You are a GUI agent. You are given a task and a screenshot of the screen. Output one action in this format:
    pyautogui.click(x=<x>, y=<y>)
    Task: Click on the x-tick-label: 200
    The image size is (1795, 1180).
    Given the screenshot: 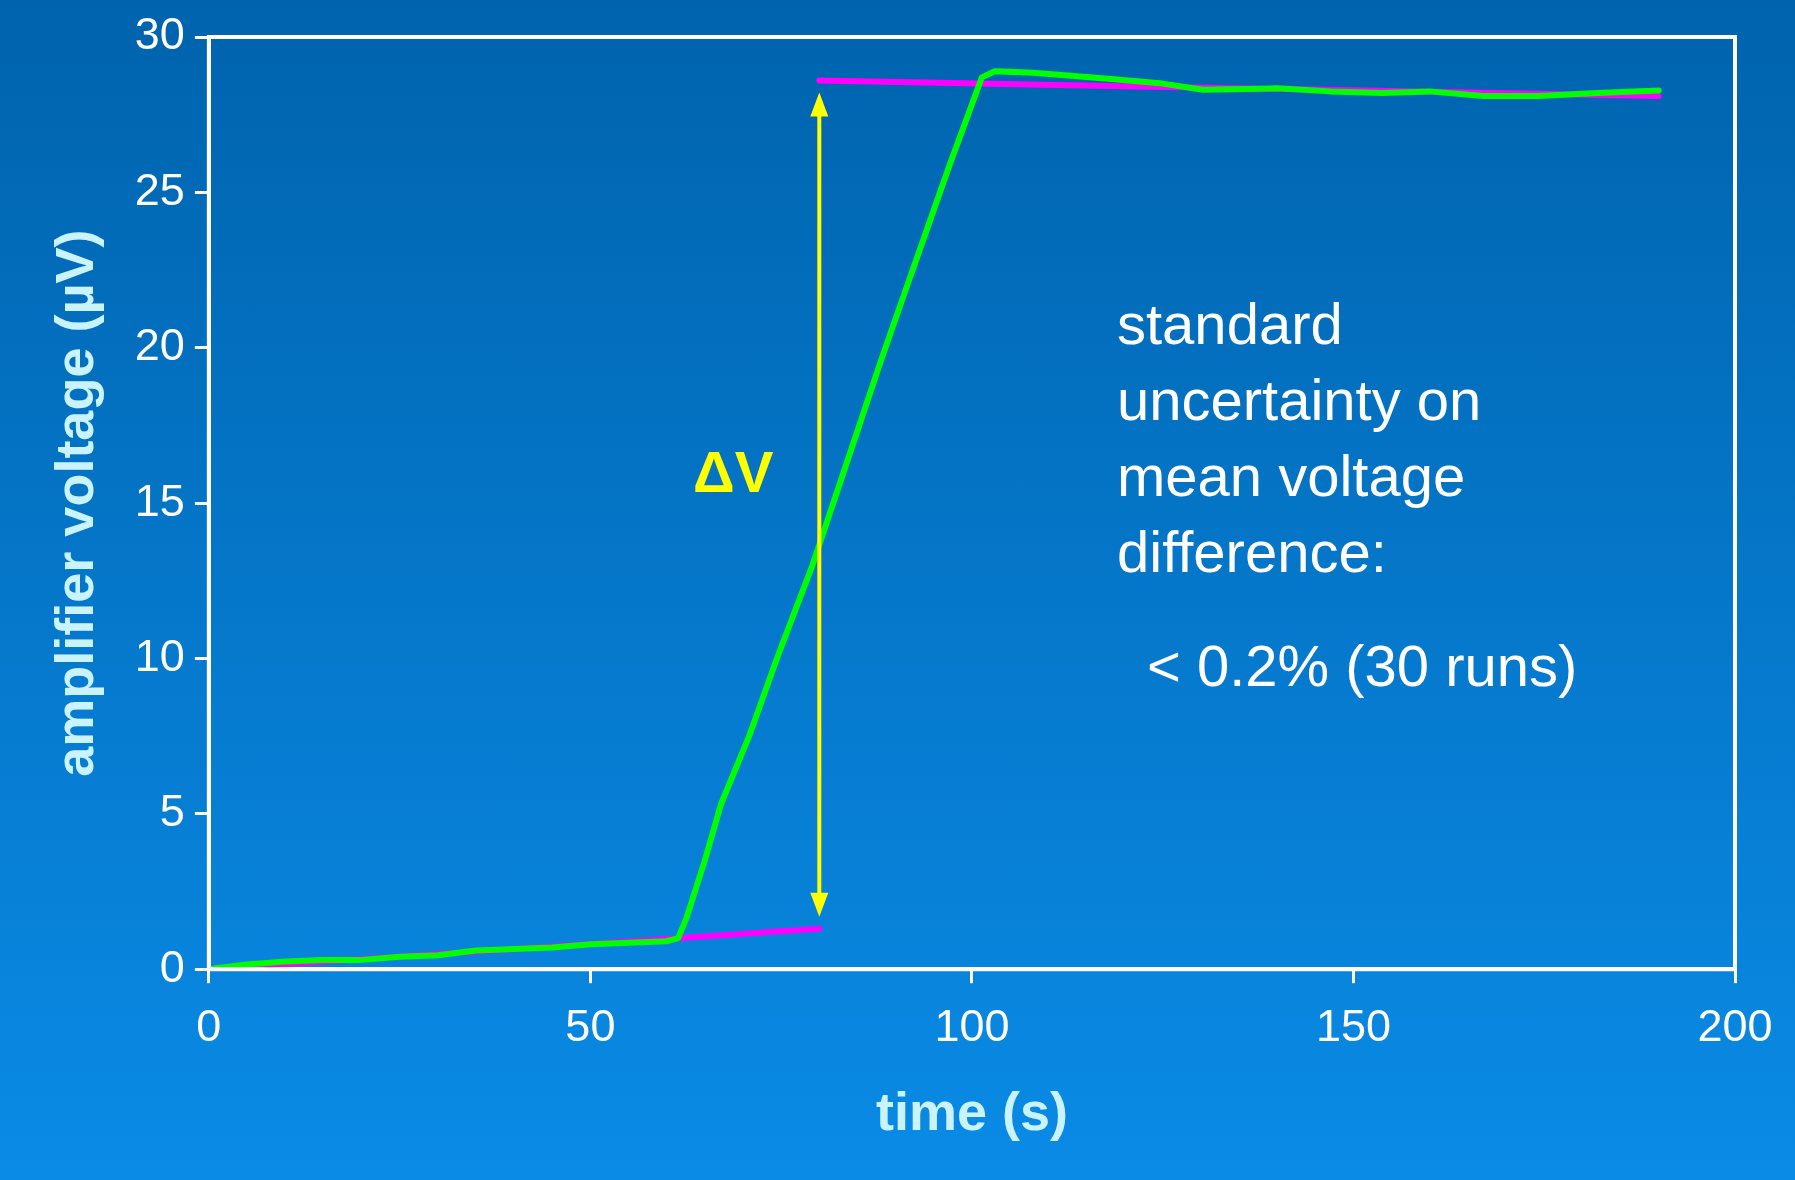 What is the action you would take?
    pyautogui.click(x=1735, y=1025)
    